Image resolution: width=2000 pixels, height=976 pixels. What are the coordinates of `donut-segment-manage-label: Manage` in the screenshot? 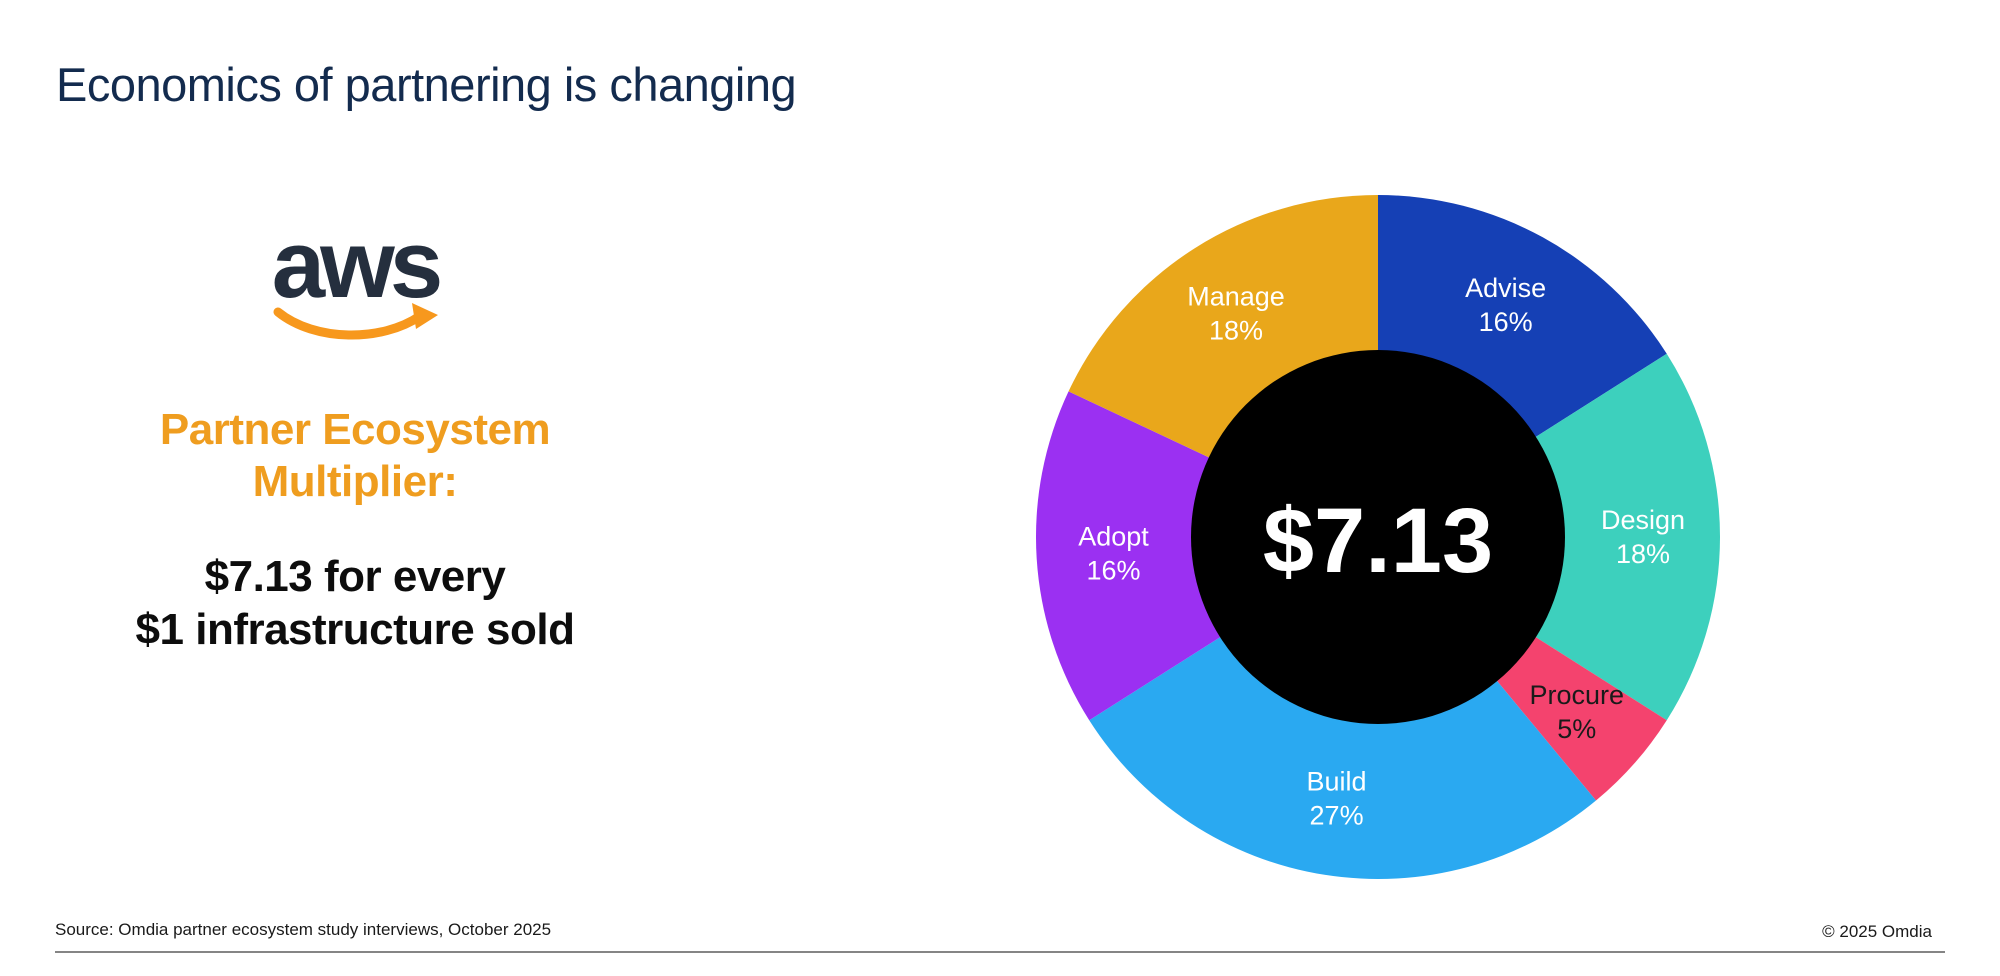 It's located at (1236, 296).